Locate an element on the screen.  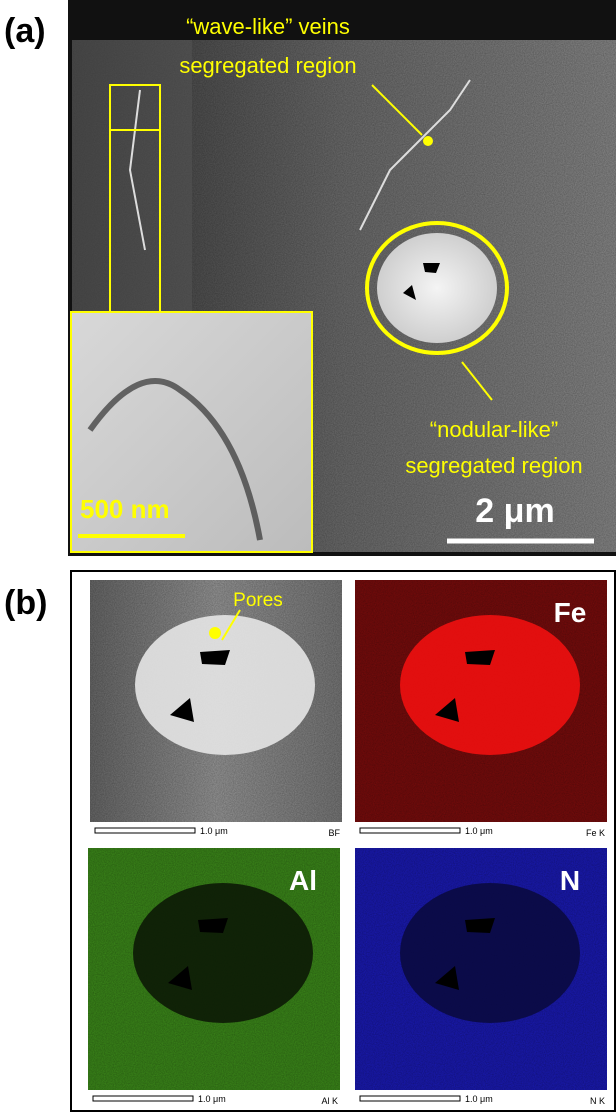
inset is located at coordinates (191, 432).